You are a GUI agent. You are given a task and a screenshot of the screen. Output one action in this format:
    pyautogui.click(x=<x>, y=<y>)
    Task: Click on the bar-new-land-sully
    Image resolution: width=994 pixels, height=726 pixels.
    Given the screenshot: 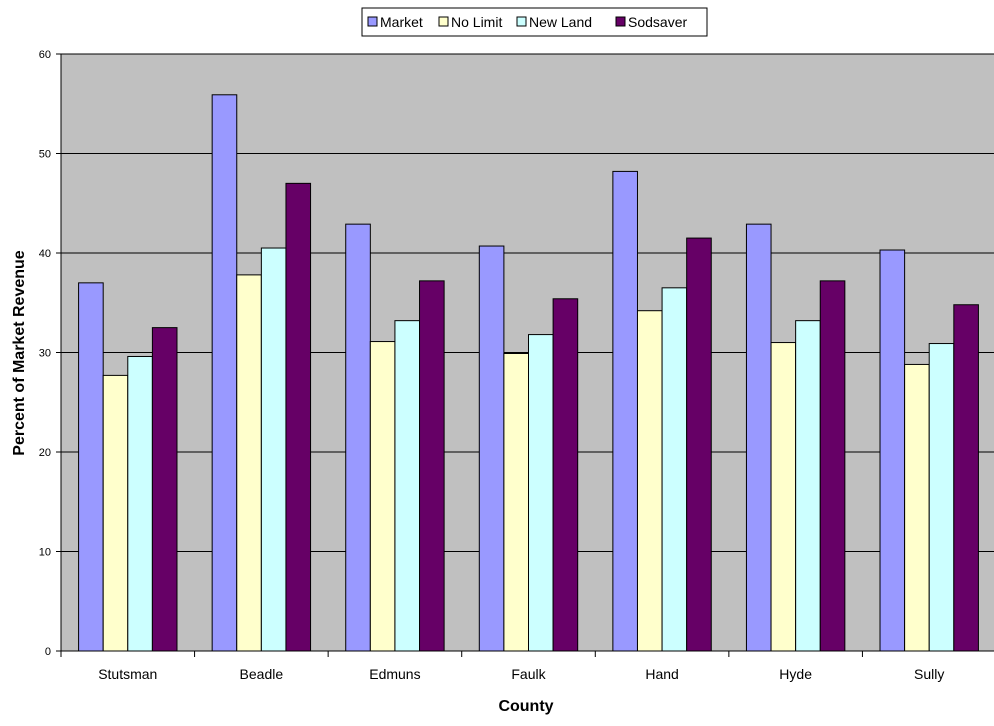 What is the action you would take?
    pyautogui.click(x=941, y=497)
    